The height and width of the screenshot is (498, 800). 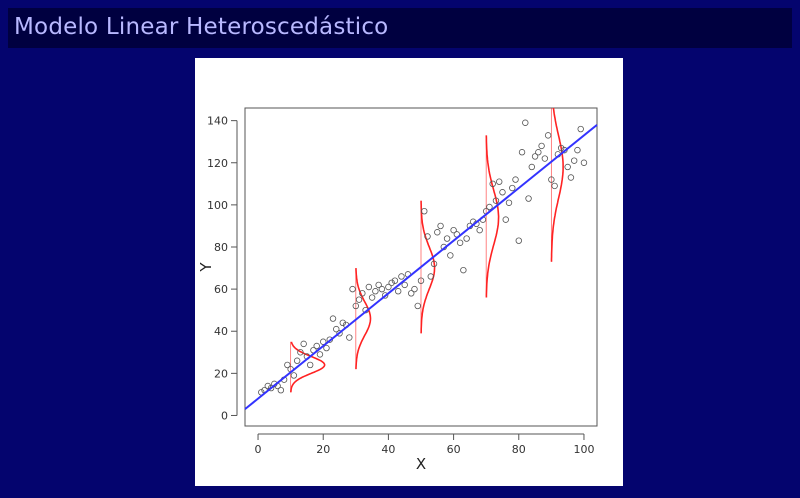 I want to click on y-axis: 0 20 40 60 80 100 120 140, so click(x=222, y=268).